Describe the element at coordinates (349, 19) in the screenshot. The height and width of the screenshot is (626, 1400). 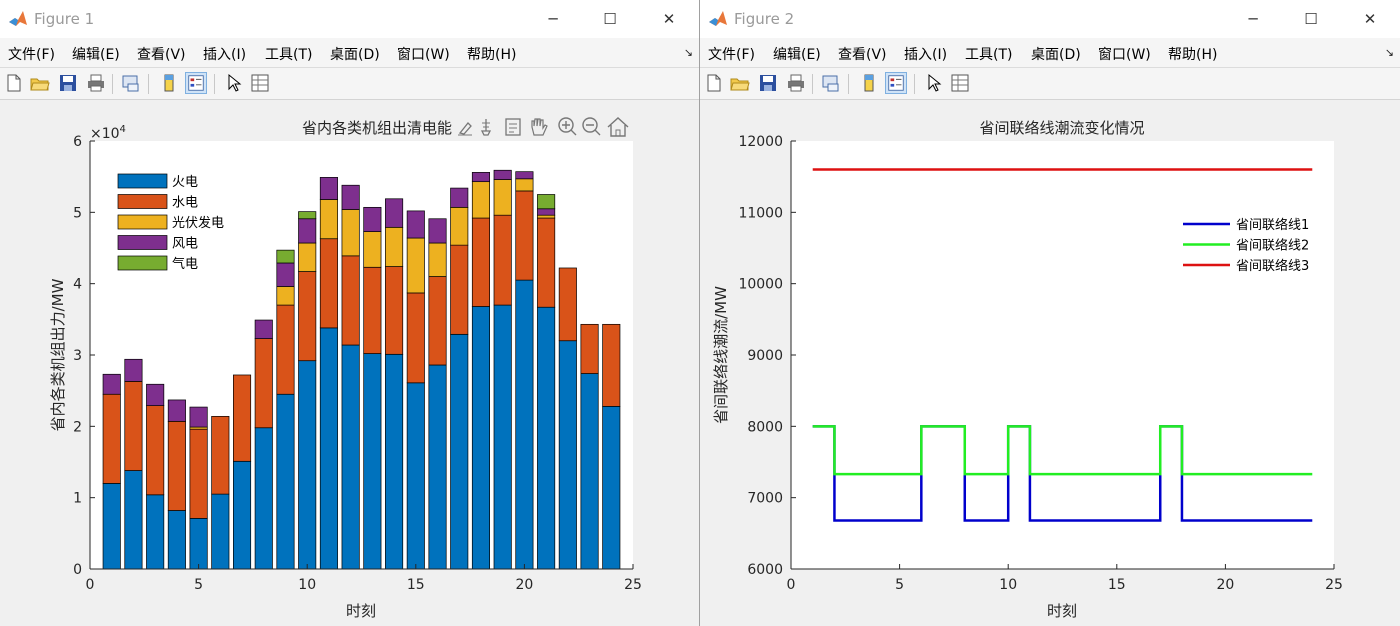
I see `title-bar: Figure 1 ─ ☐ ✕` at that location.